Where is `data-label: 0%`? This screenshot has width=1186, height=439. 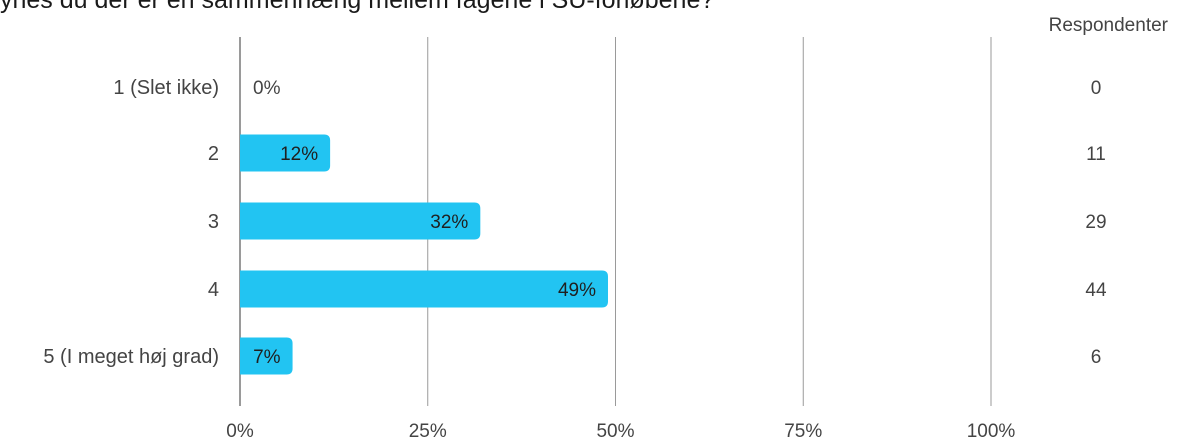 data-label: 0% is located at coordinates (267, 88).